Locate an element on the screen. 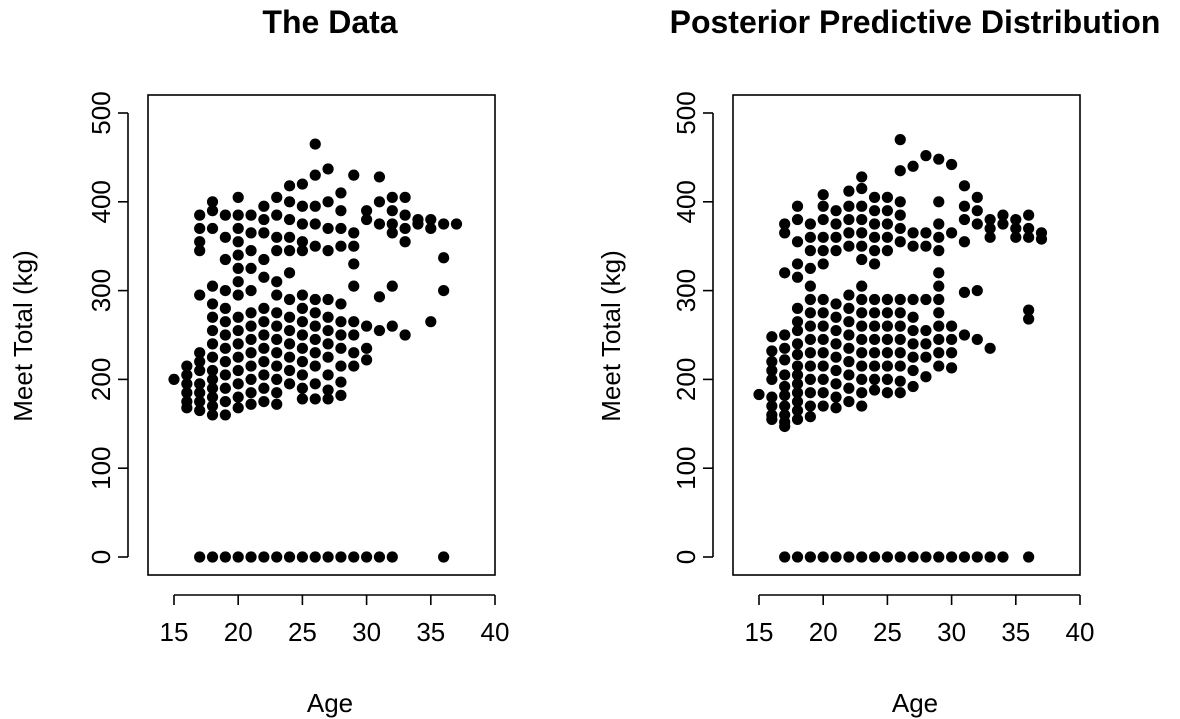  x-tick-label: 20 is located at coordinates (823, 632).